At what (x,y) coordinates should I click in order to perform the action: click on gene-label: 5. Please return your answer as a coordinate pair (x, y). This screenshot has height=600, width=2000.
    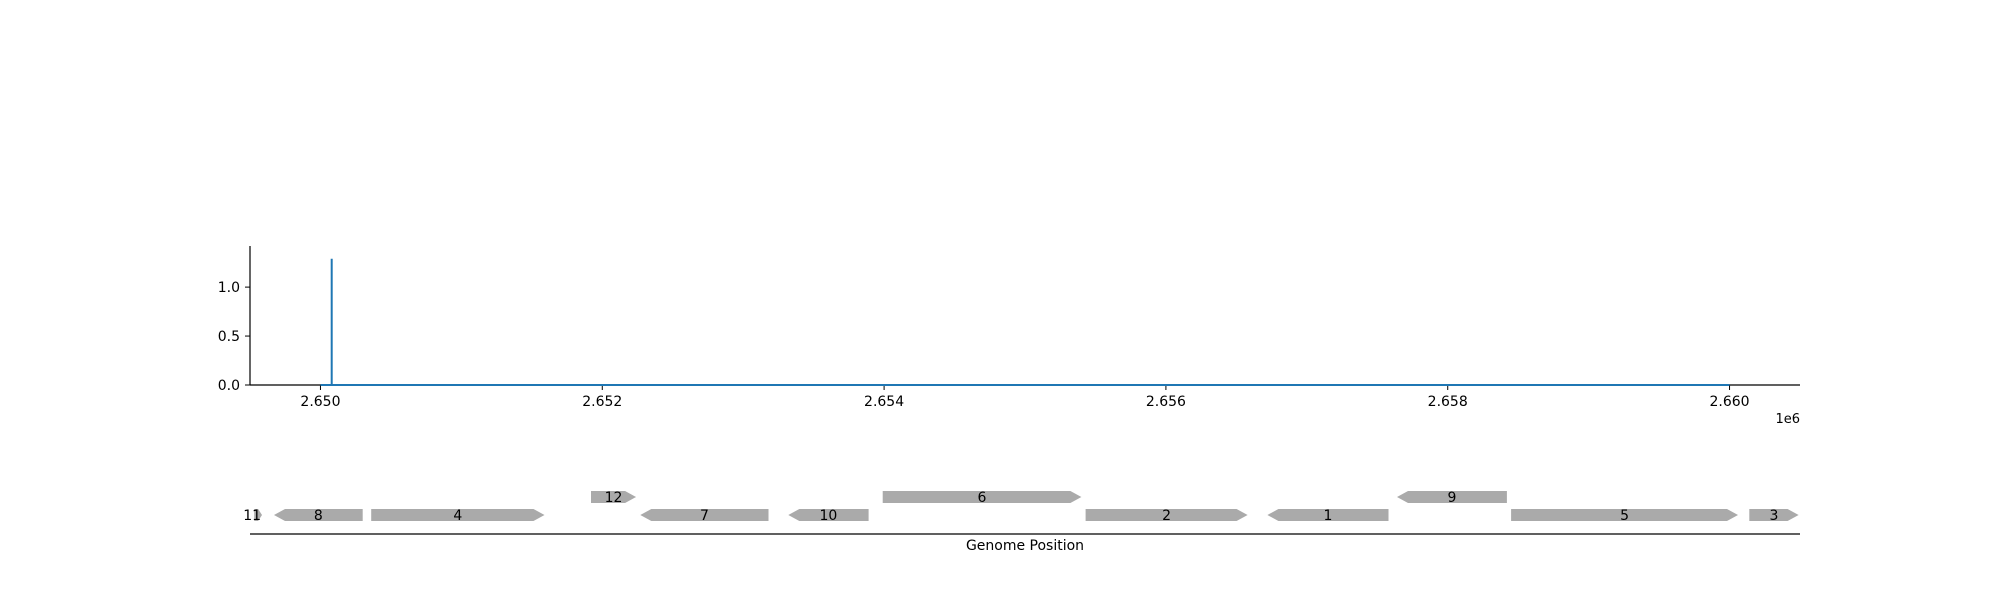
    Looking at the image, I should click on (1624, 516).